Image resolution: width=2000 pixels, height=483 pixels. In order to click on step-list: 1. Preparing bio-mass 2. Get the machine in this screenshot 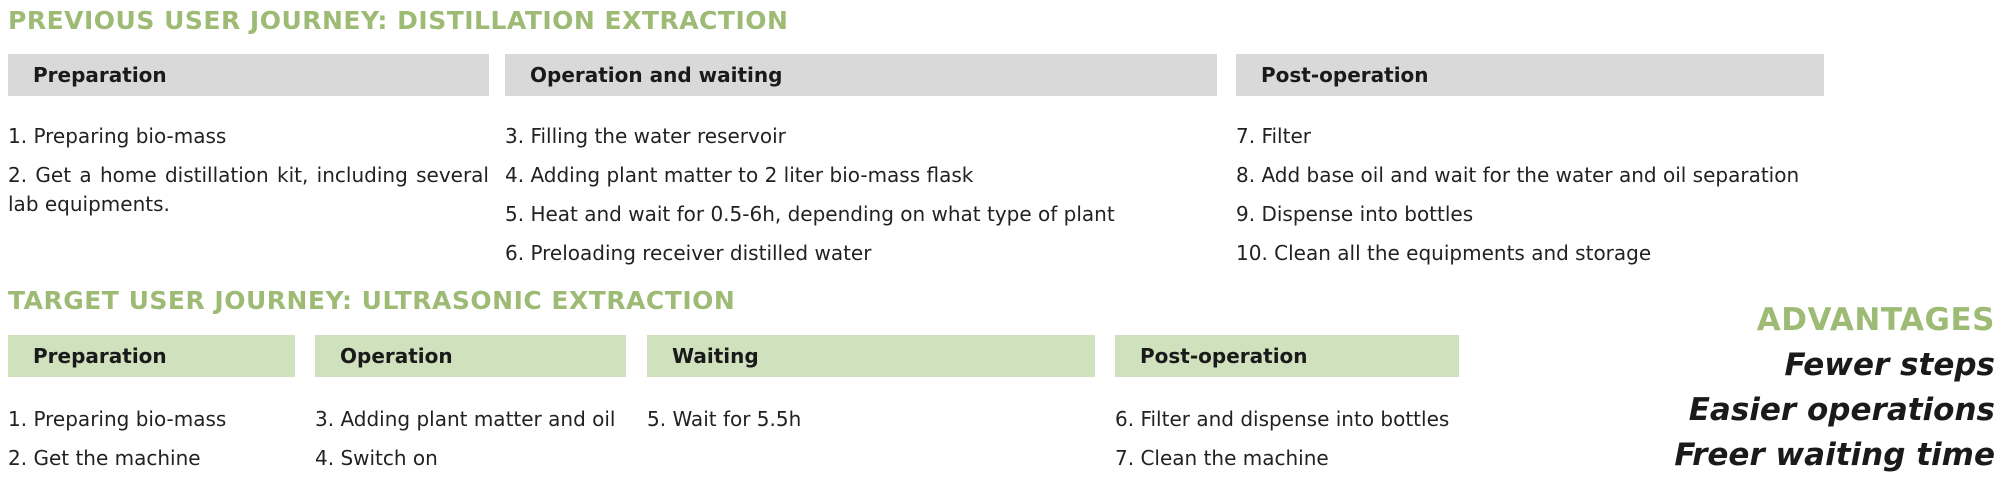, I will do `click(151, 439)`.